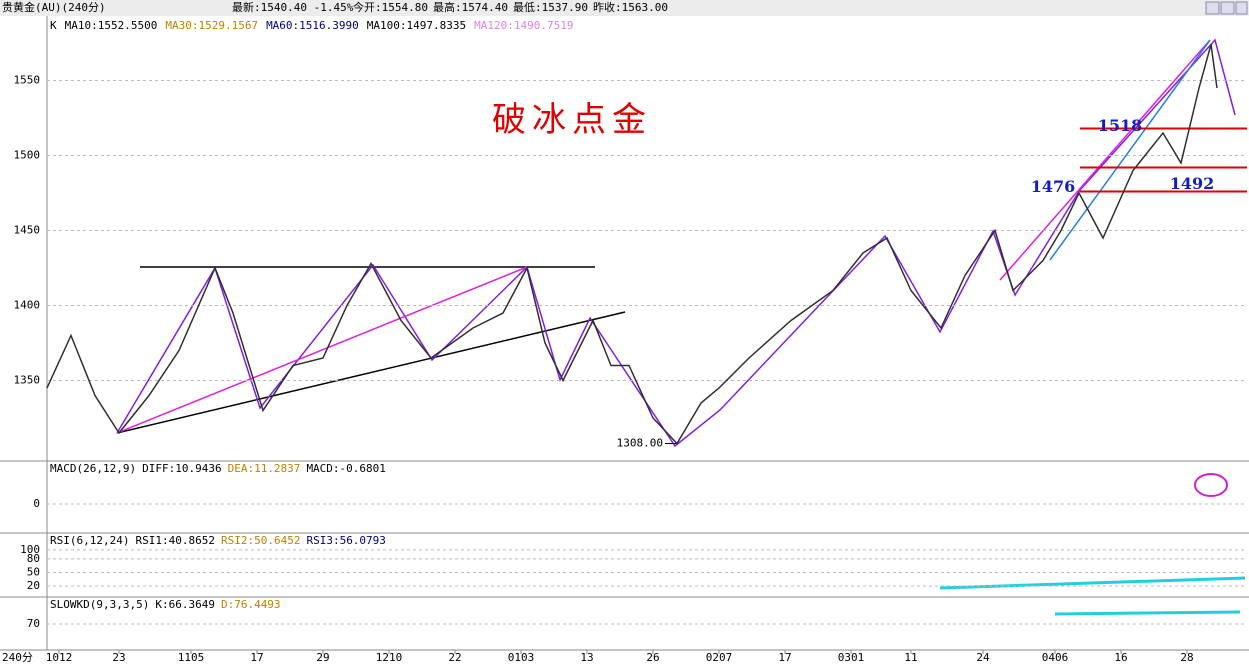  Describe the element at coordinates (89, 540) in the screenshot. I see `indicator-name: RSI(6,12,24)` at that location.